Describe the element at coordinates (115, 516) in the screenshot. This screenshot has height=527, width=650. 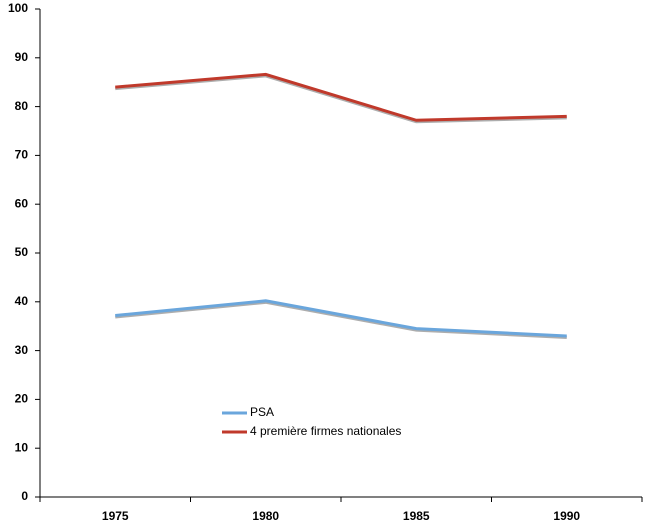
I see `x-tick-label: 1975` at that location.